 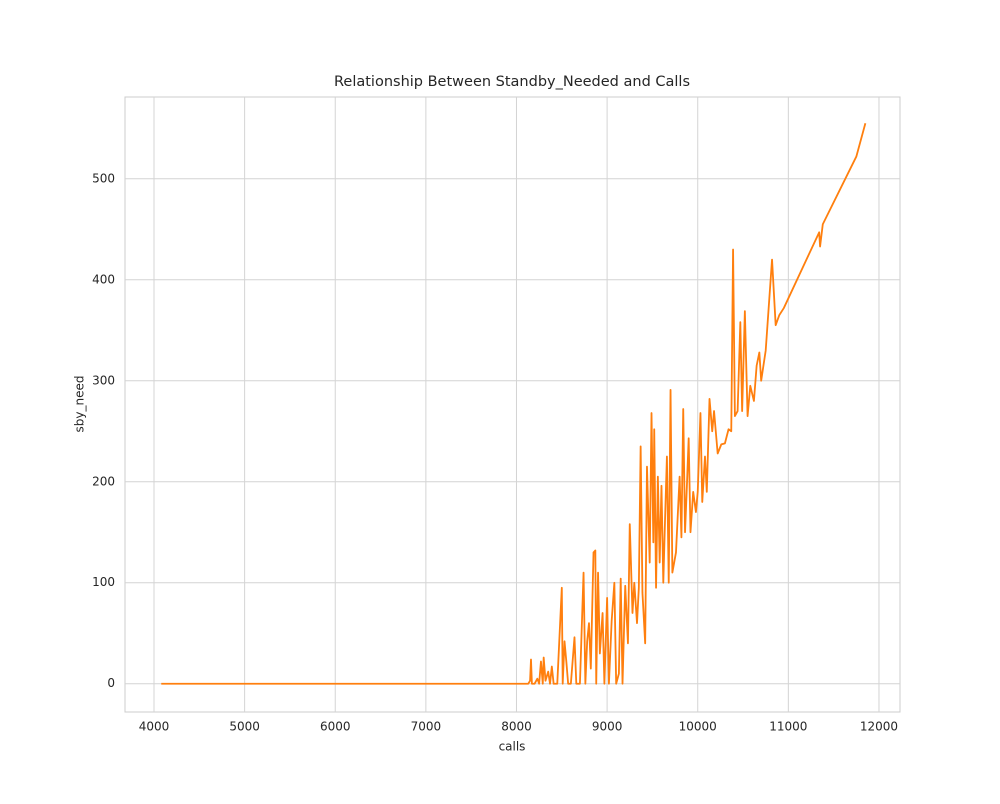 What do you see at coordinates (111, 683) in the screenshot?
I see `y-tick-label: 0` at bounding box center [111, 683].